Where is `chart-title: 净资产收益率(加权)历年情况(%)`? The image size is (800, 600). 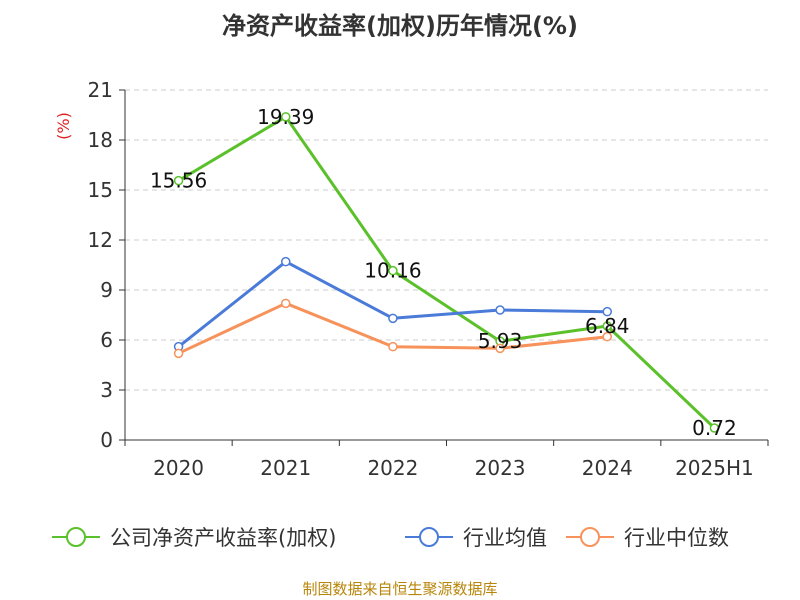 chart-title: 净资产收益率(加权)历年情况(%) is located at coordinates (400, 26).